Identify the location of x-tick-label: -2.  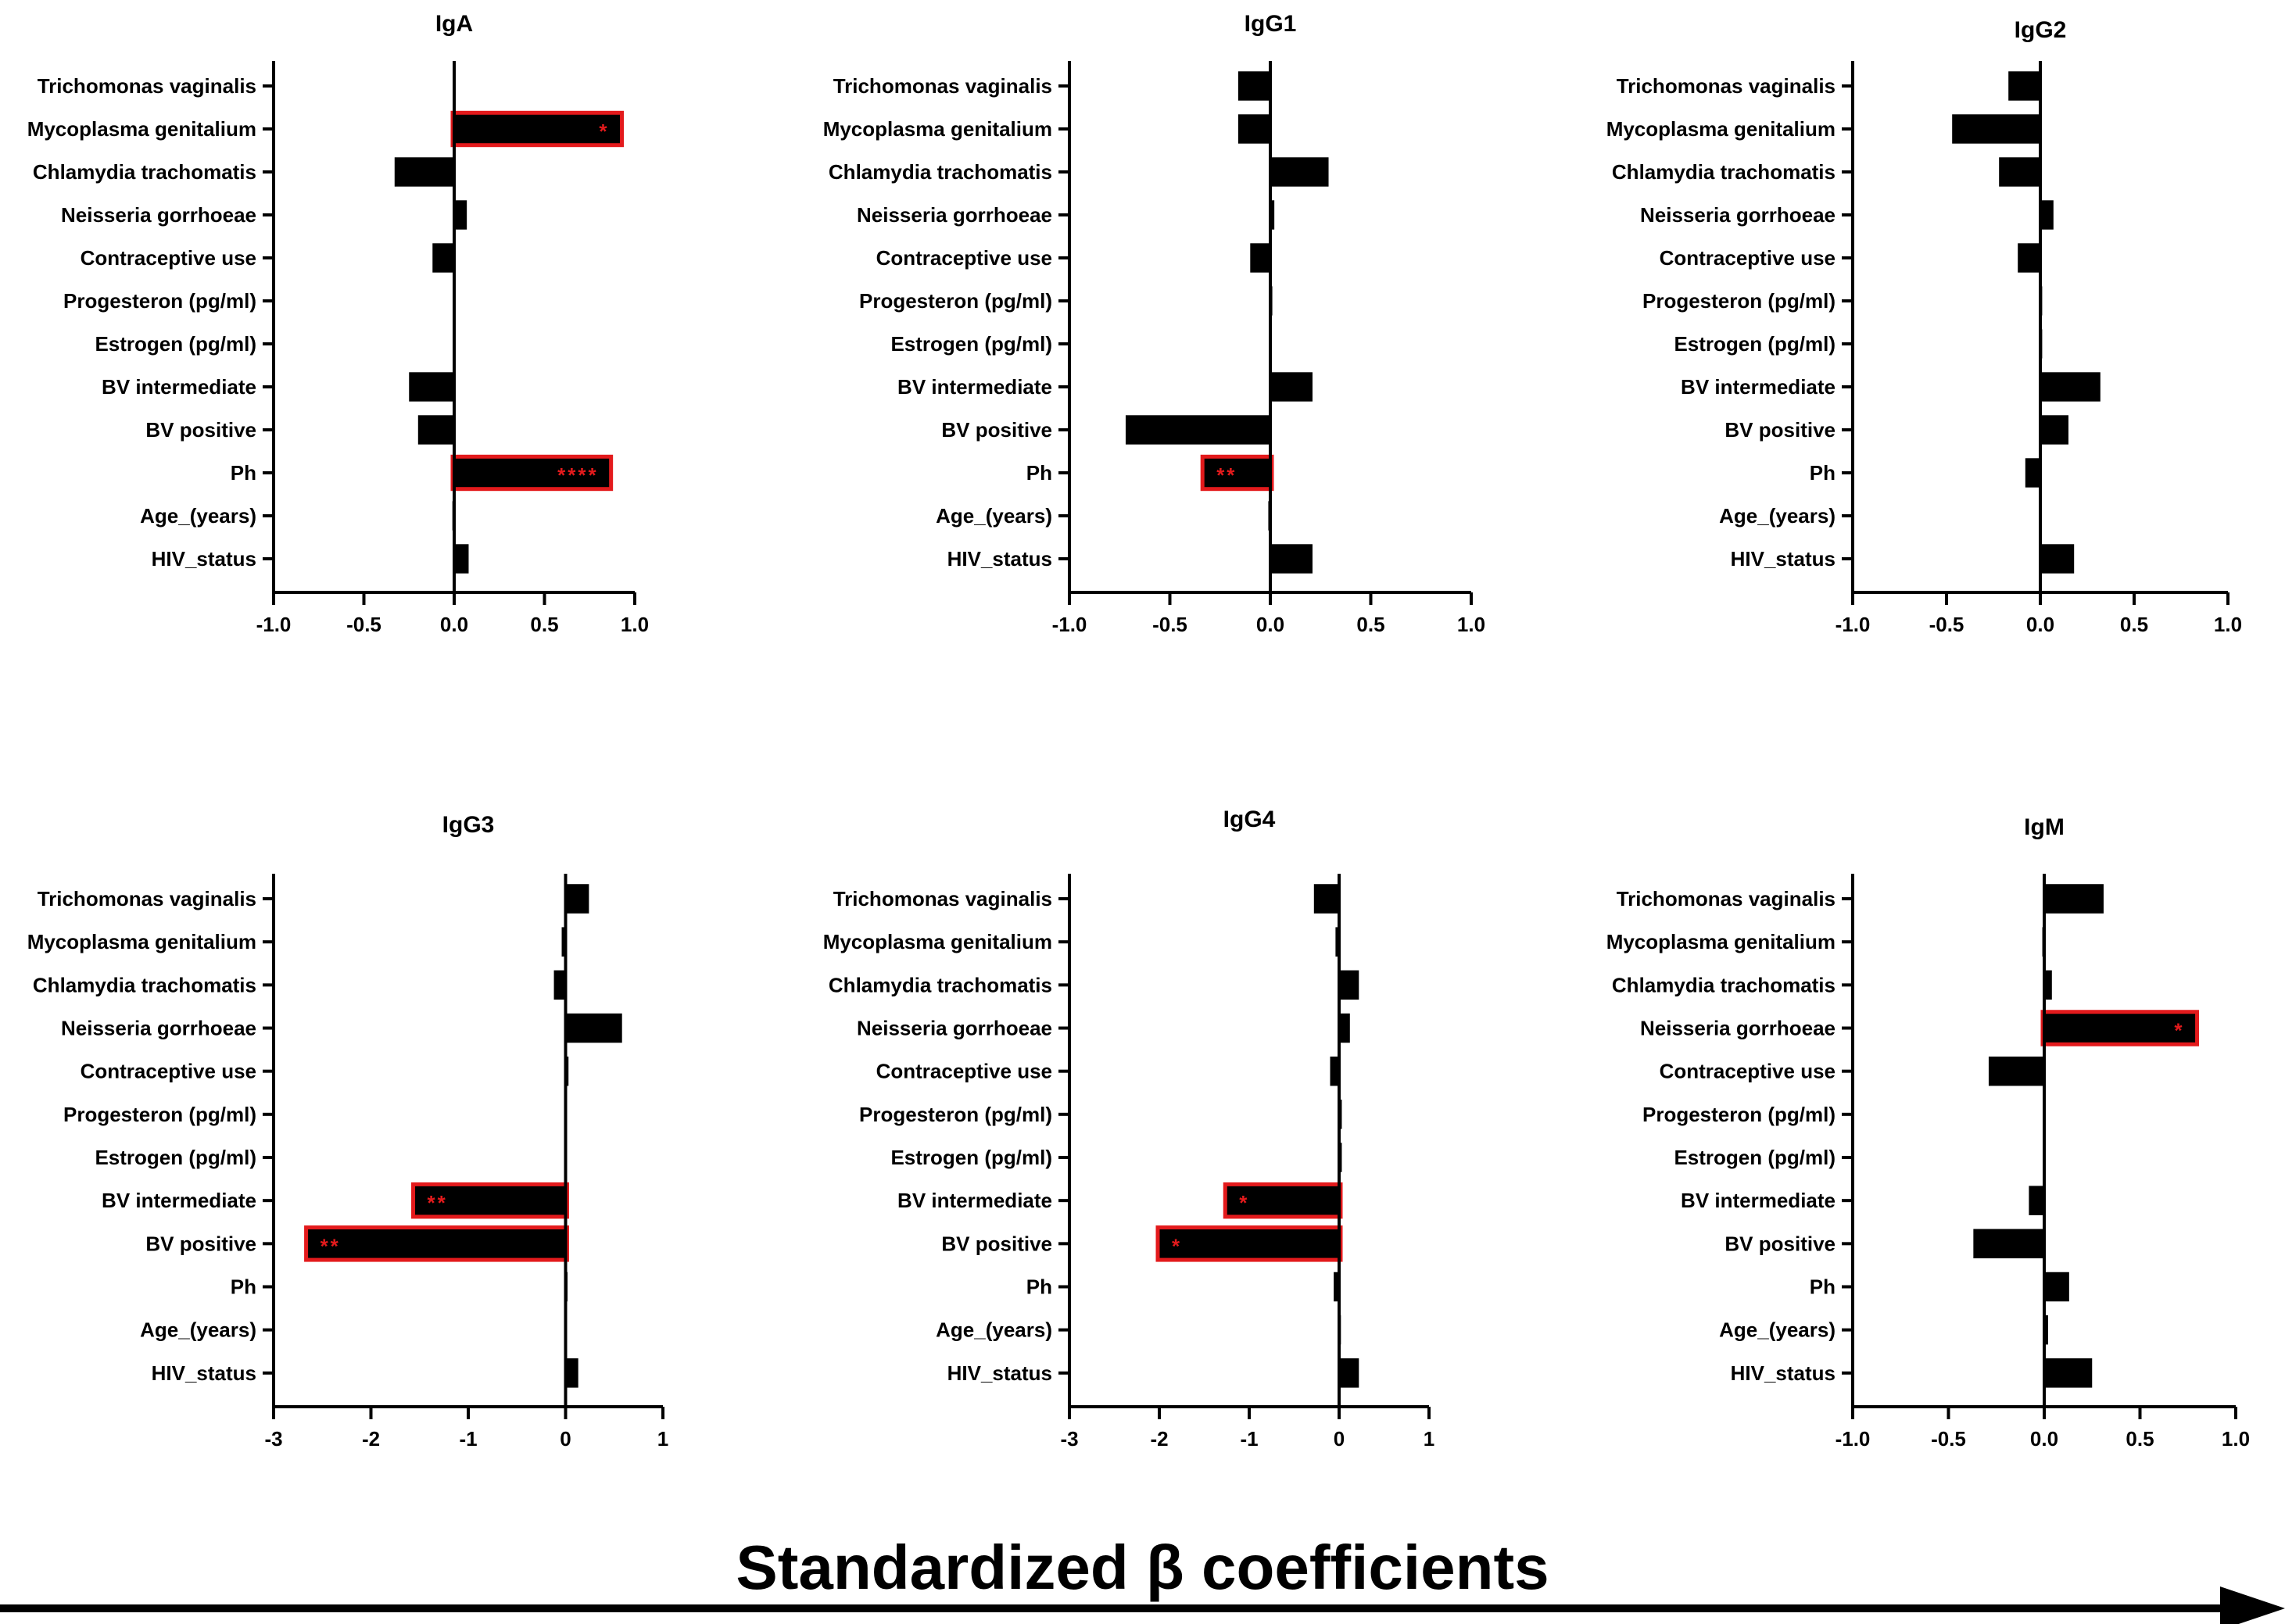
(371, 1439).